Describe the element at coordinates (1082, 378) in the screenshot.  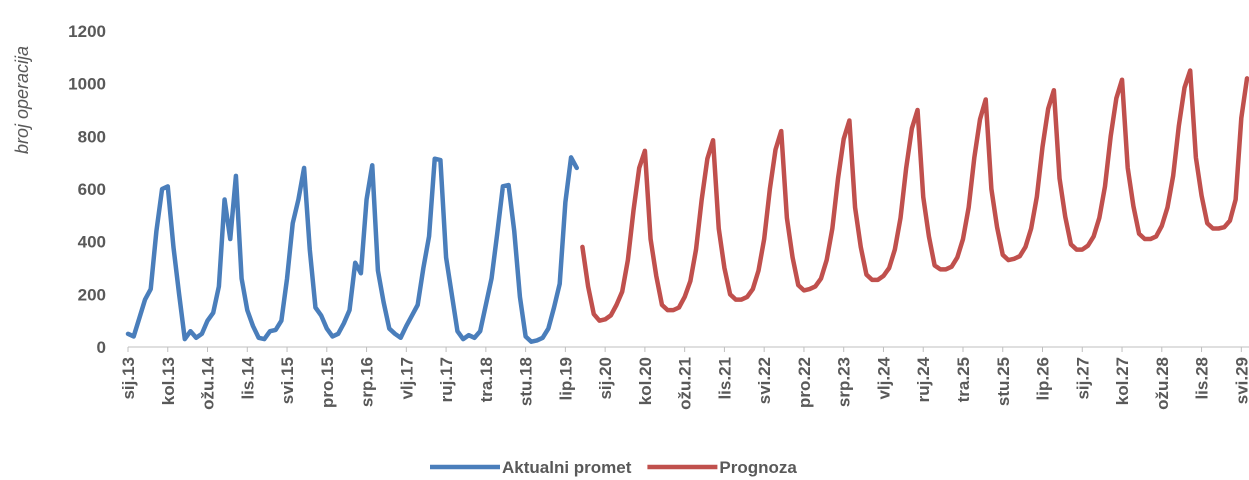
I see `x-tick-label: sij.27` at that location.